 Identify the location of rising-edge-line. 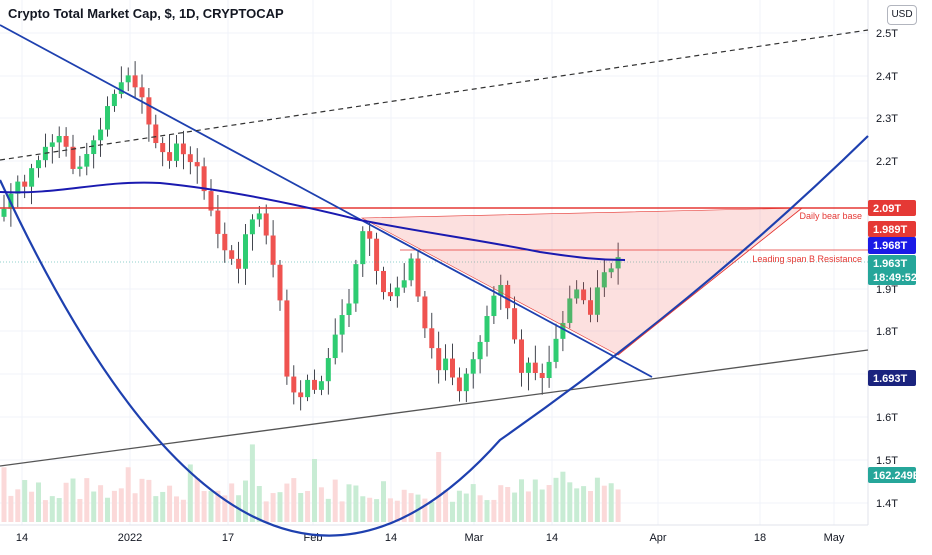
(710, 281).